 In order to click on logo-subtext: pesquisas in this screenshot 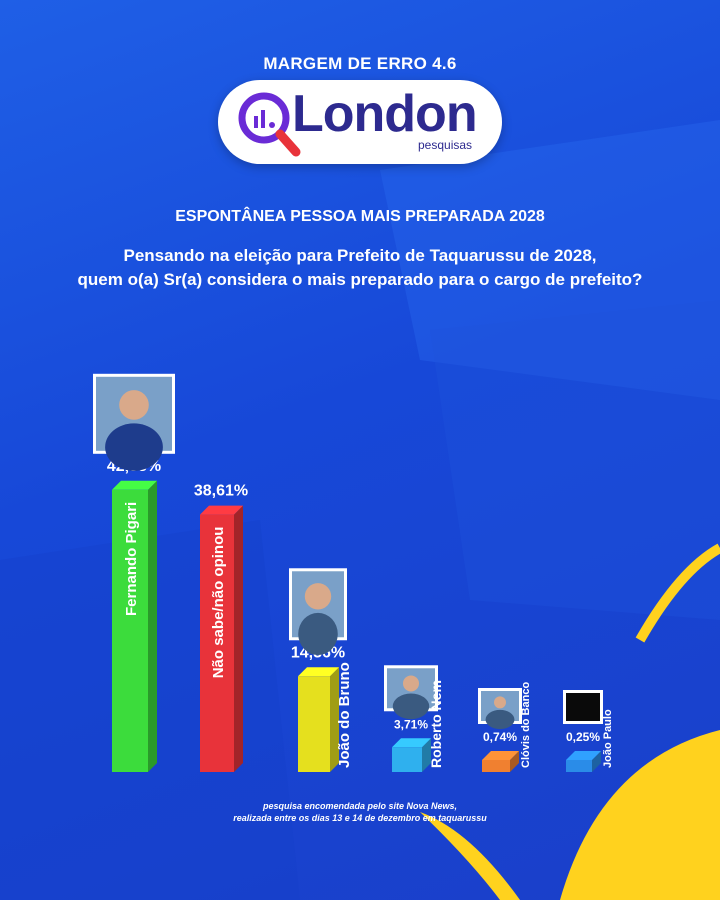, I will do `click(445, 145)`.